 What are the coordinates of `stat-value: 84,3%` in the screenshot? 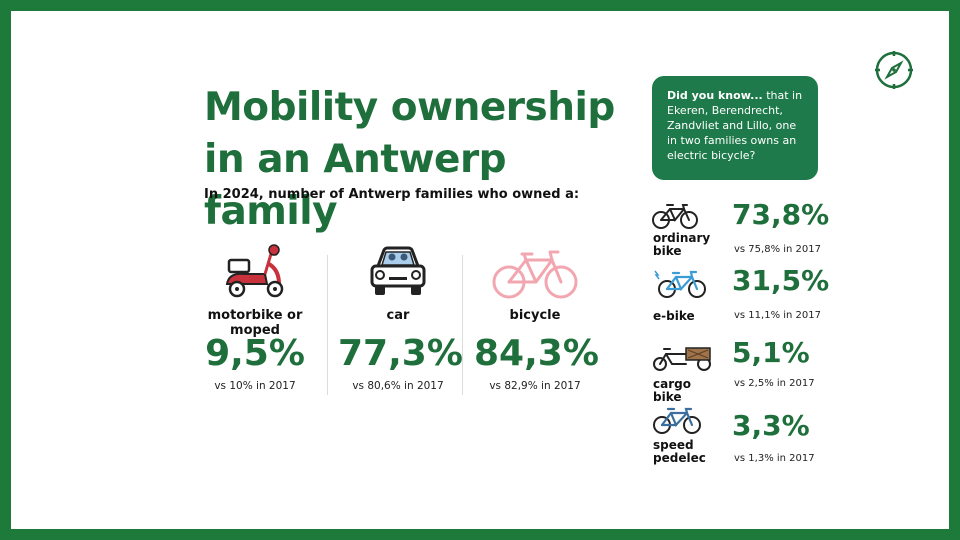 It's located at (536, 353).